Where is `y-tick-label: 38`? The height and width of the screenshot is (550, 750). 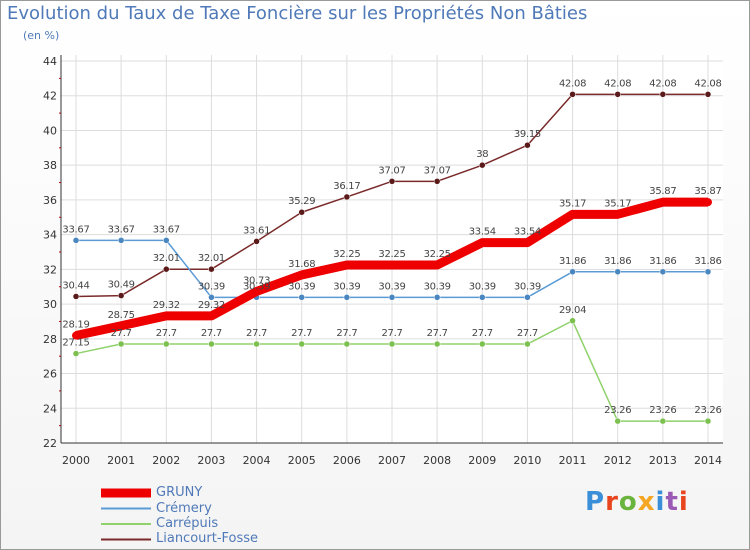 y-tick-label: 38 is located at coordinates (50, 165).